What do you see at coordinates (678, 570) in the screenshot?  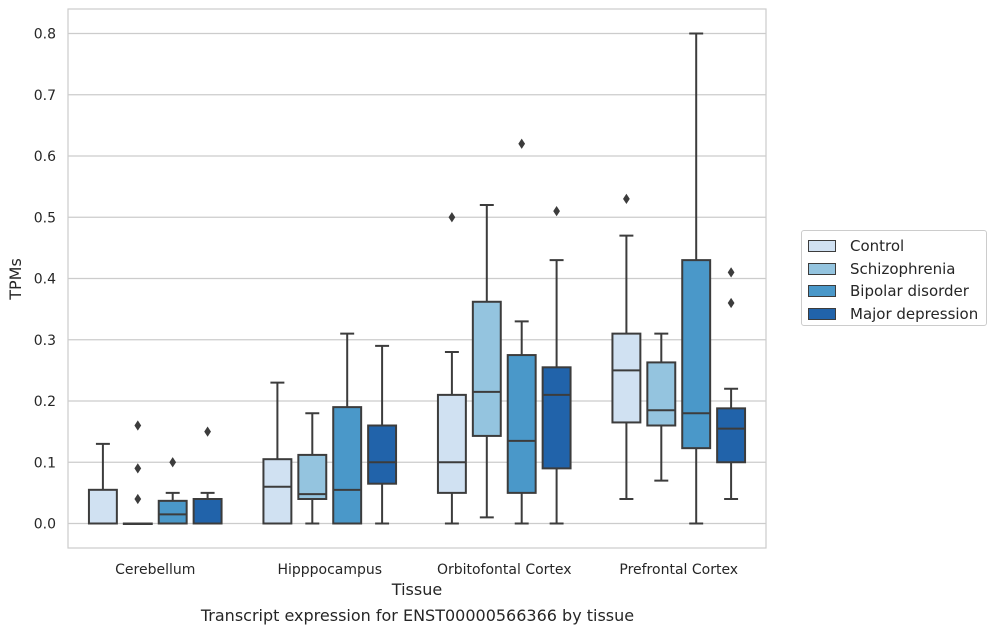 I see `x-tick-label: Prefrontal Cortex` at bounding box center [678, 570].